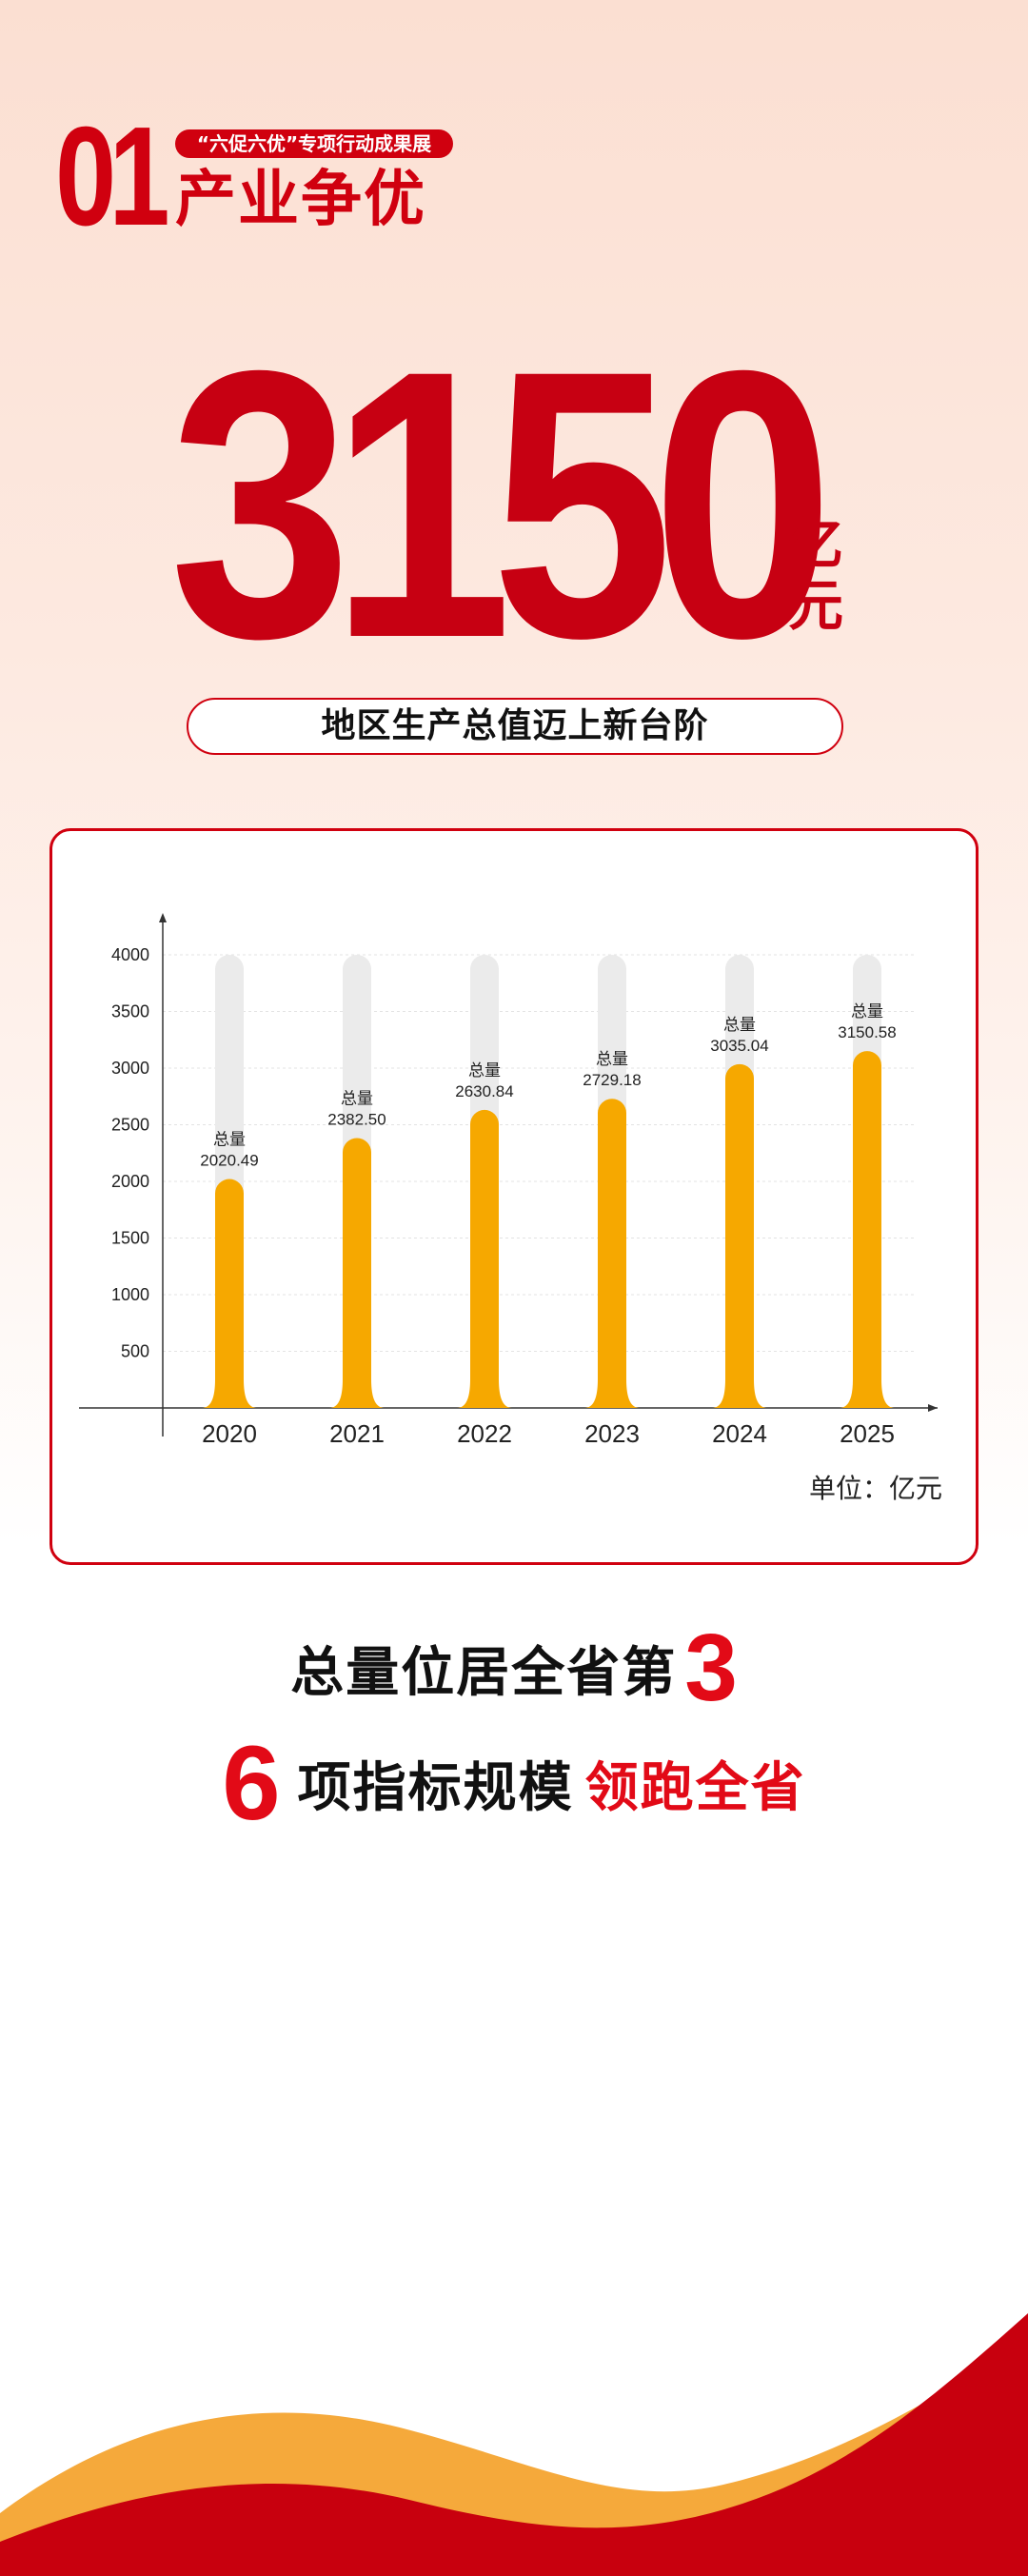 The image size is (1028, 2576). What do you see at coordinates (130, 1068) in the screenshot?
I see `y-tick-label: 3000` at bounding box center [130, 1068].